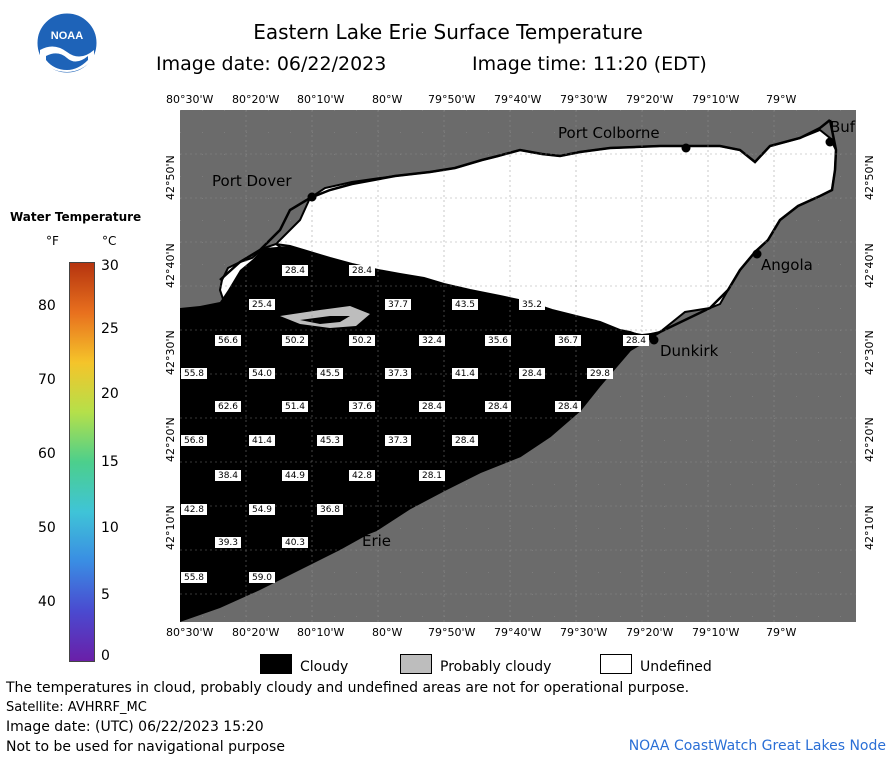  Describe the element at coordinates (105, 656) in the screenshot. I see `c-tick-label: 0` at that location.